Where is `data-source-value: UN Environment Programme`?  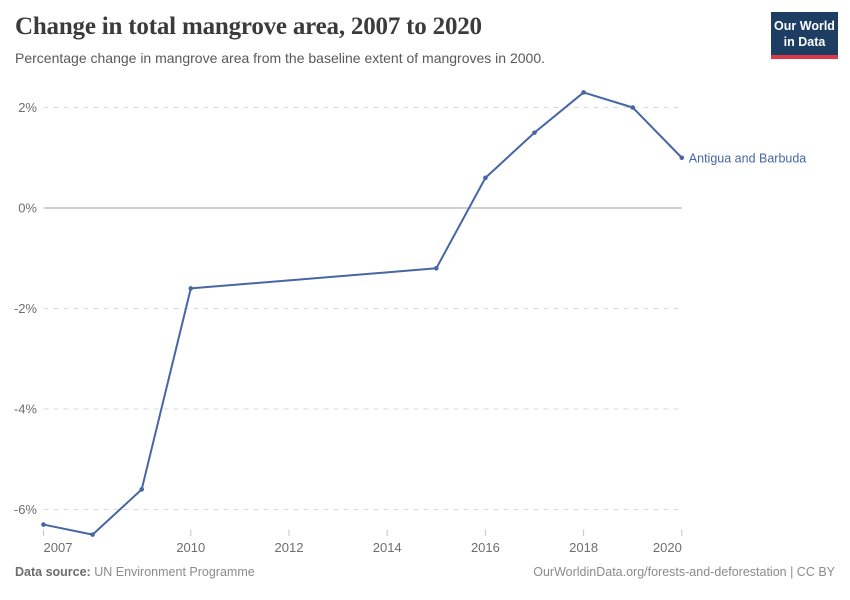 data-source-value: UN Environment Programme is located at coordinates (174, 572).